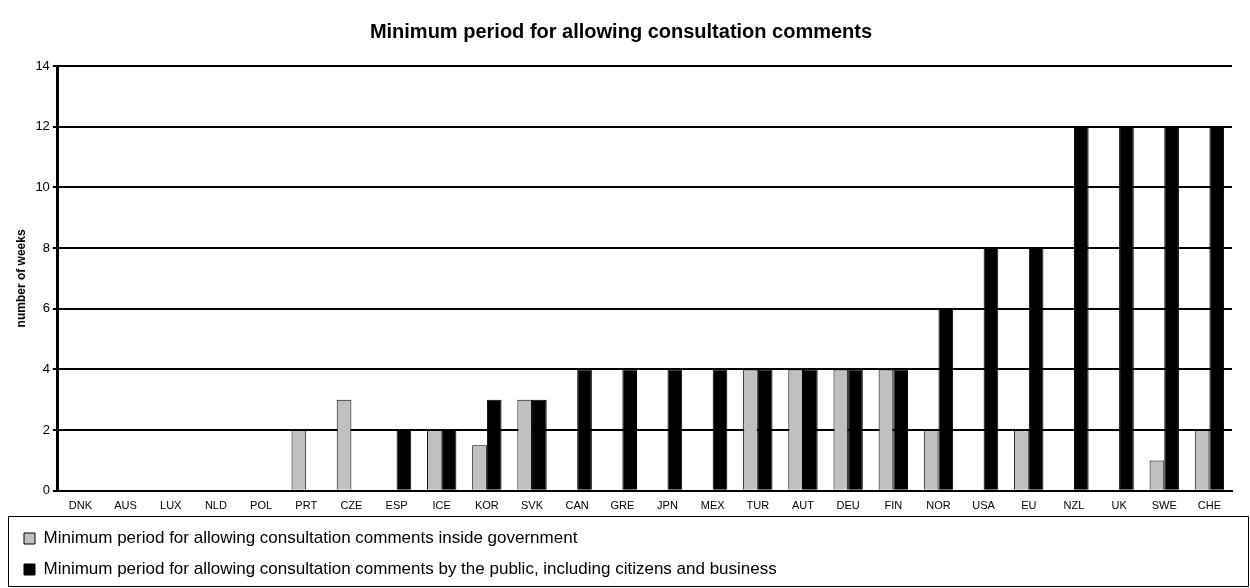  I want to click on x-tick-label: SVK, so click(532, 505).